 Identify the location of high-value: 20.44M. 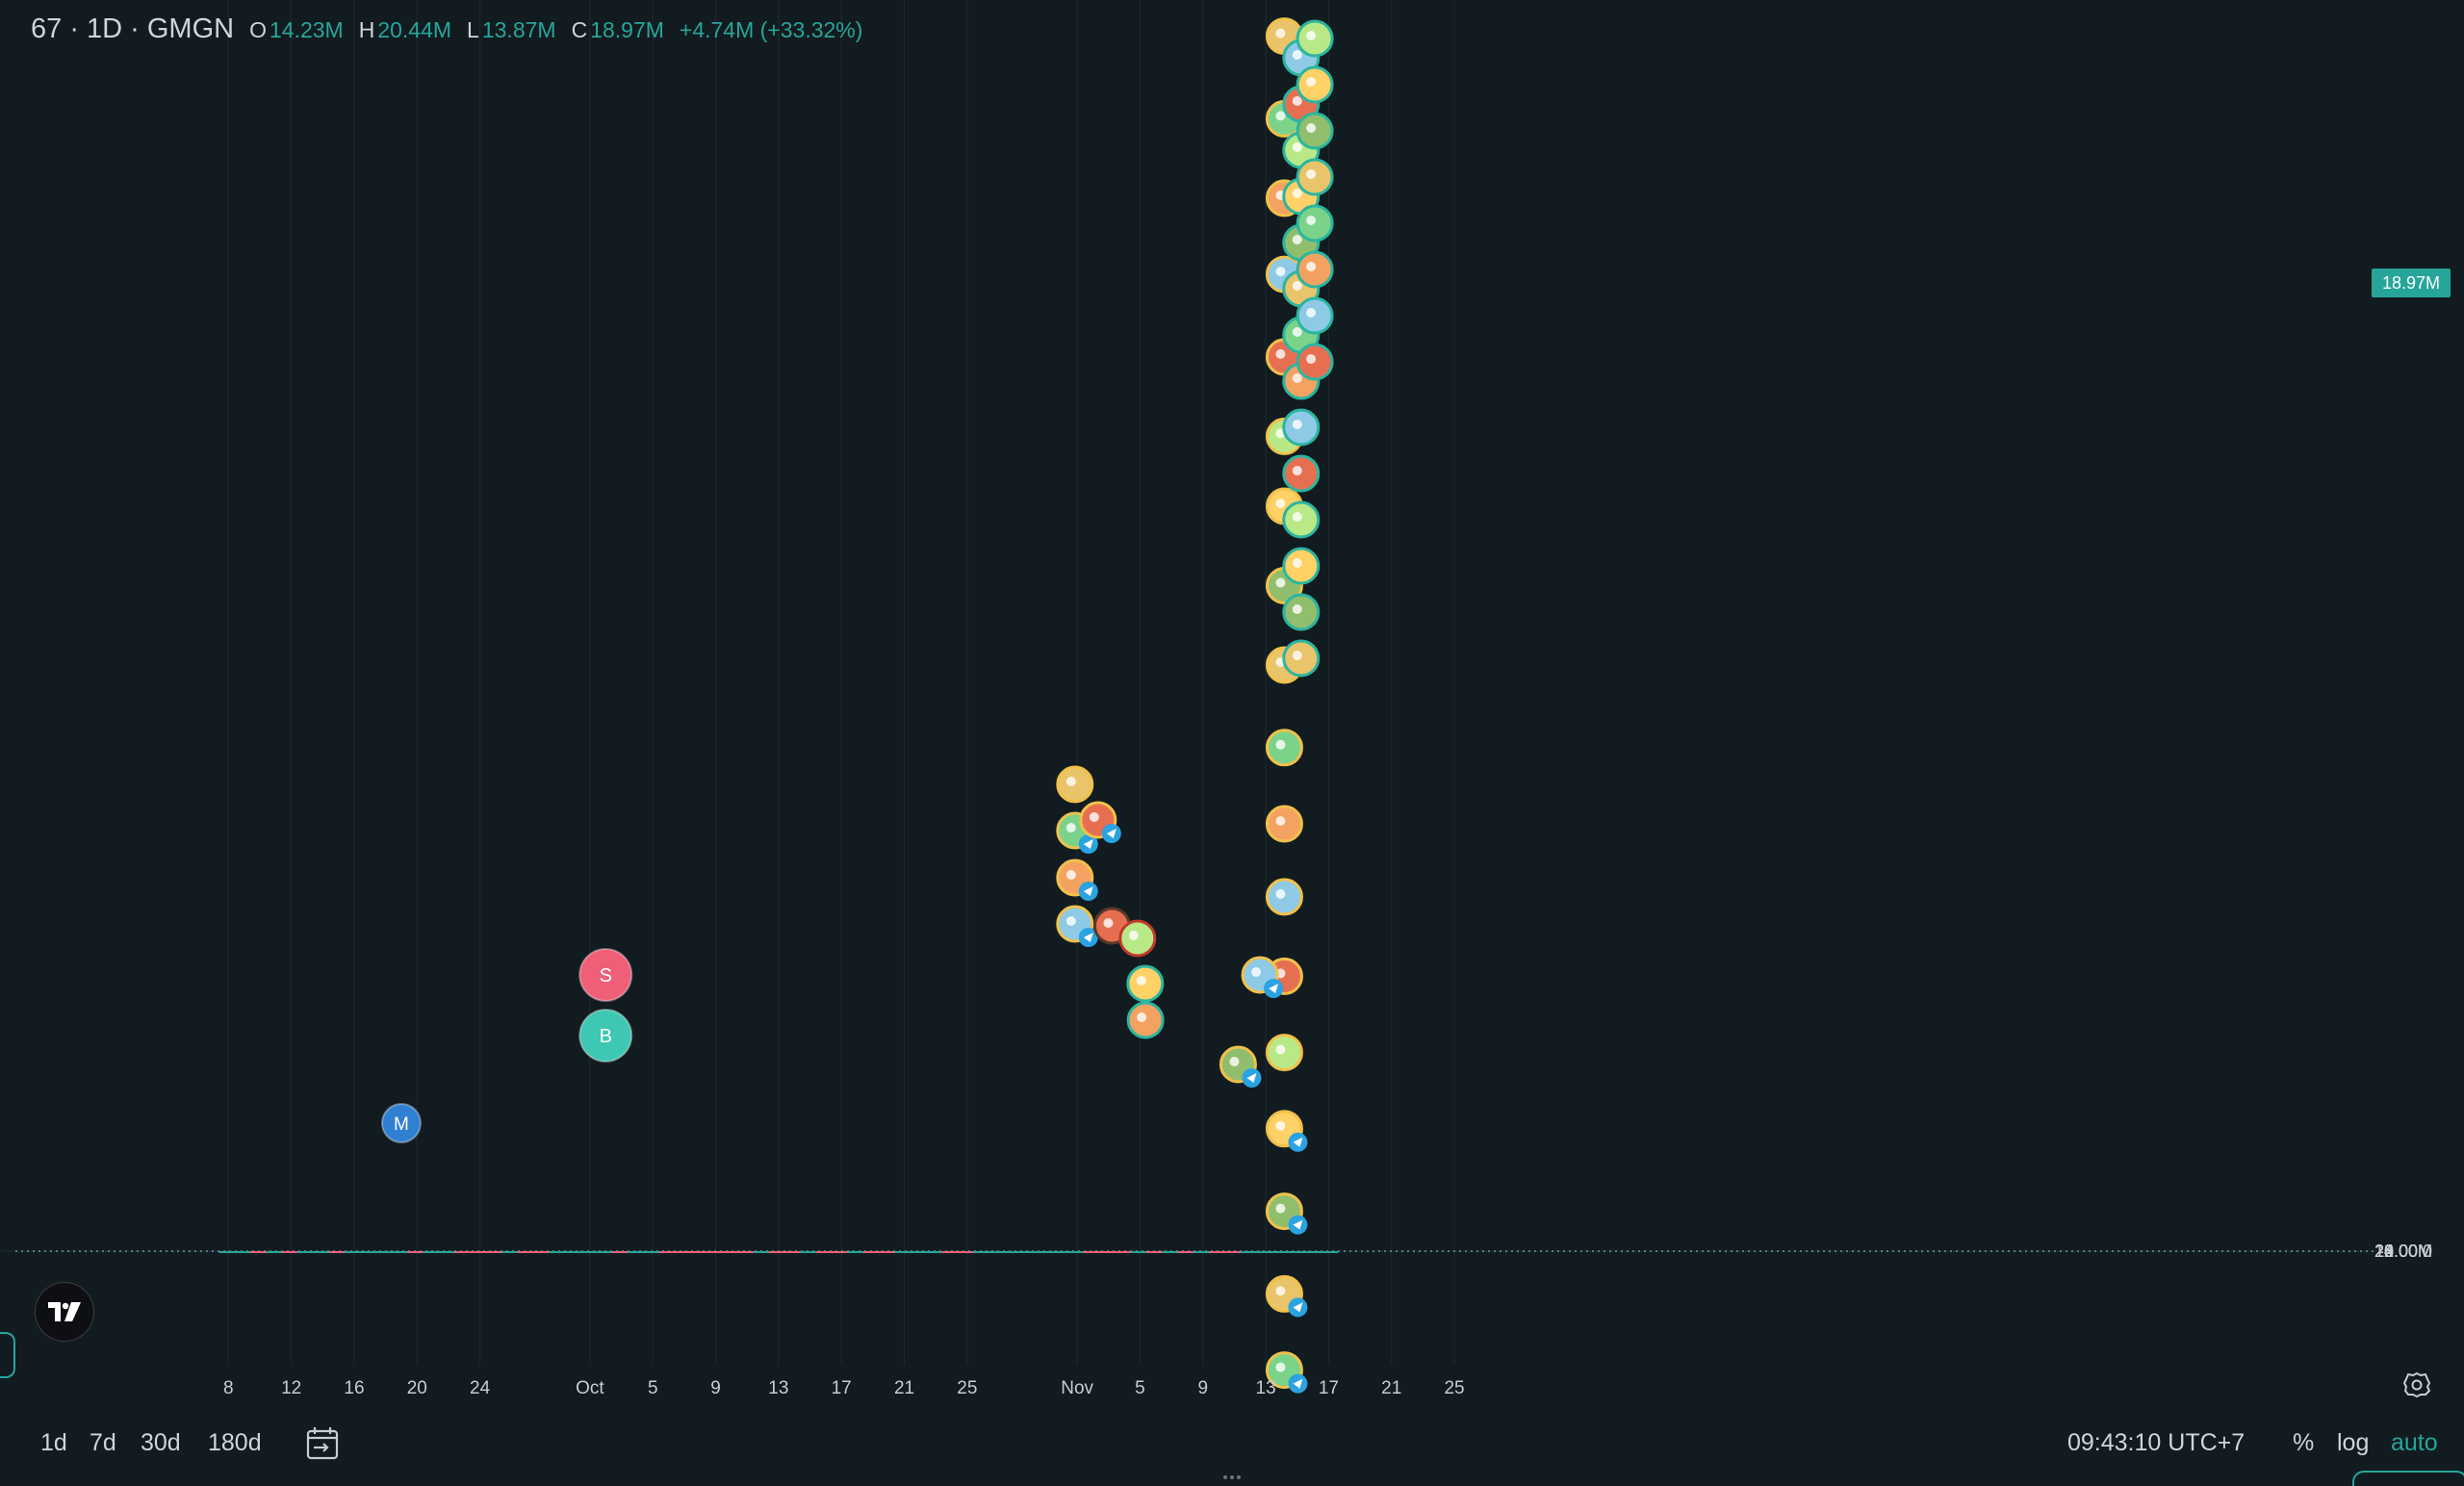
(414, 30).